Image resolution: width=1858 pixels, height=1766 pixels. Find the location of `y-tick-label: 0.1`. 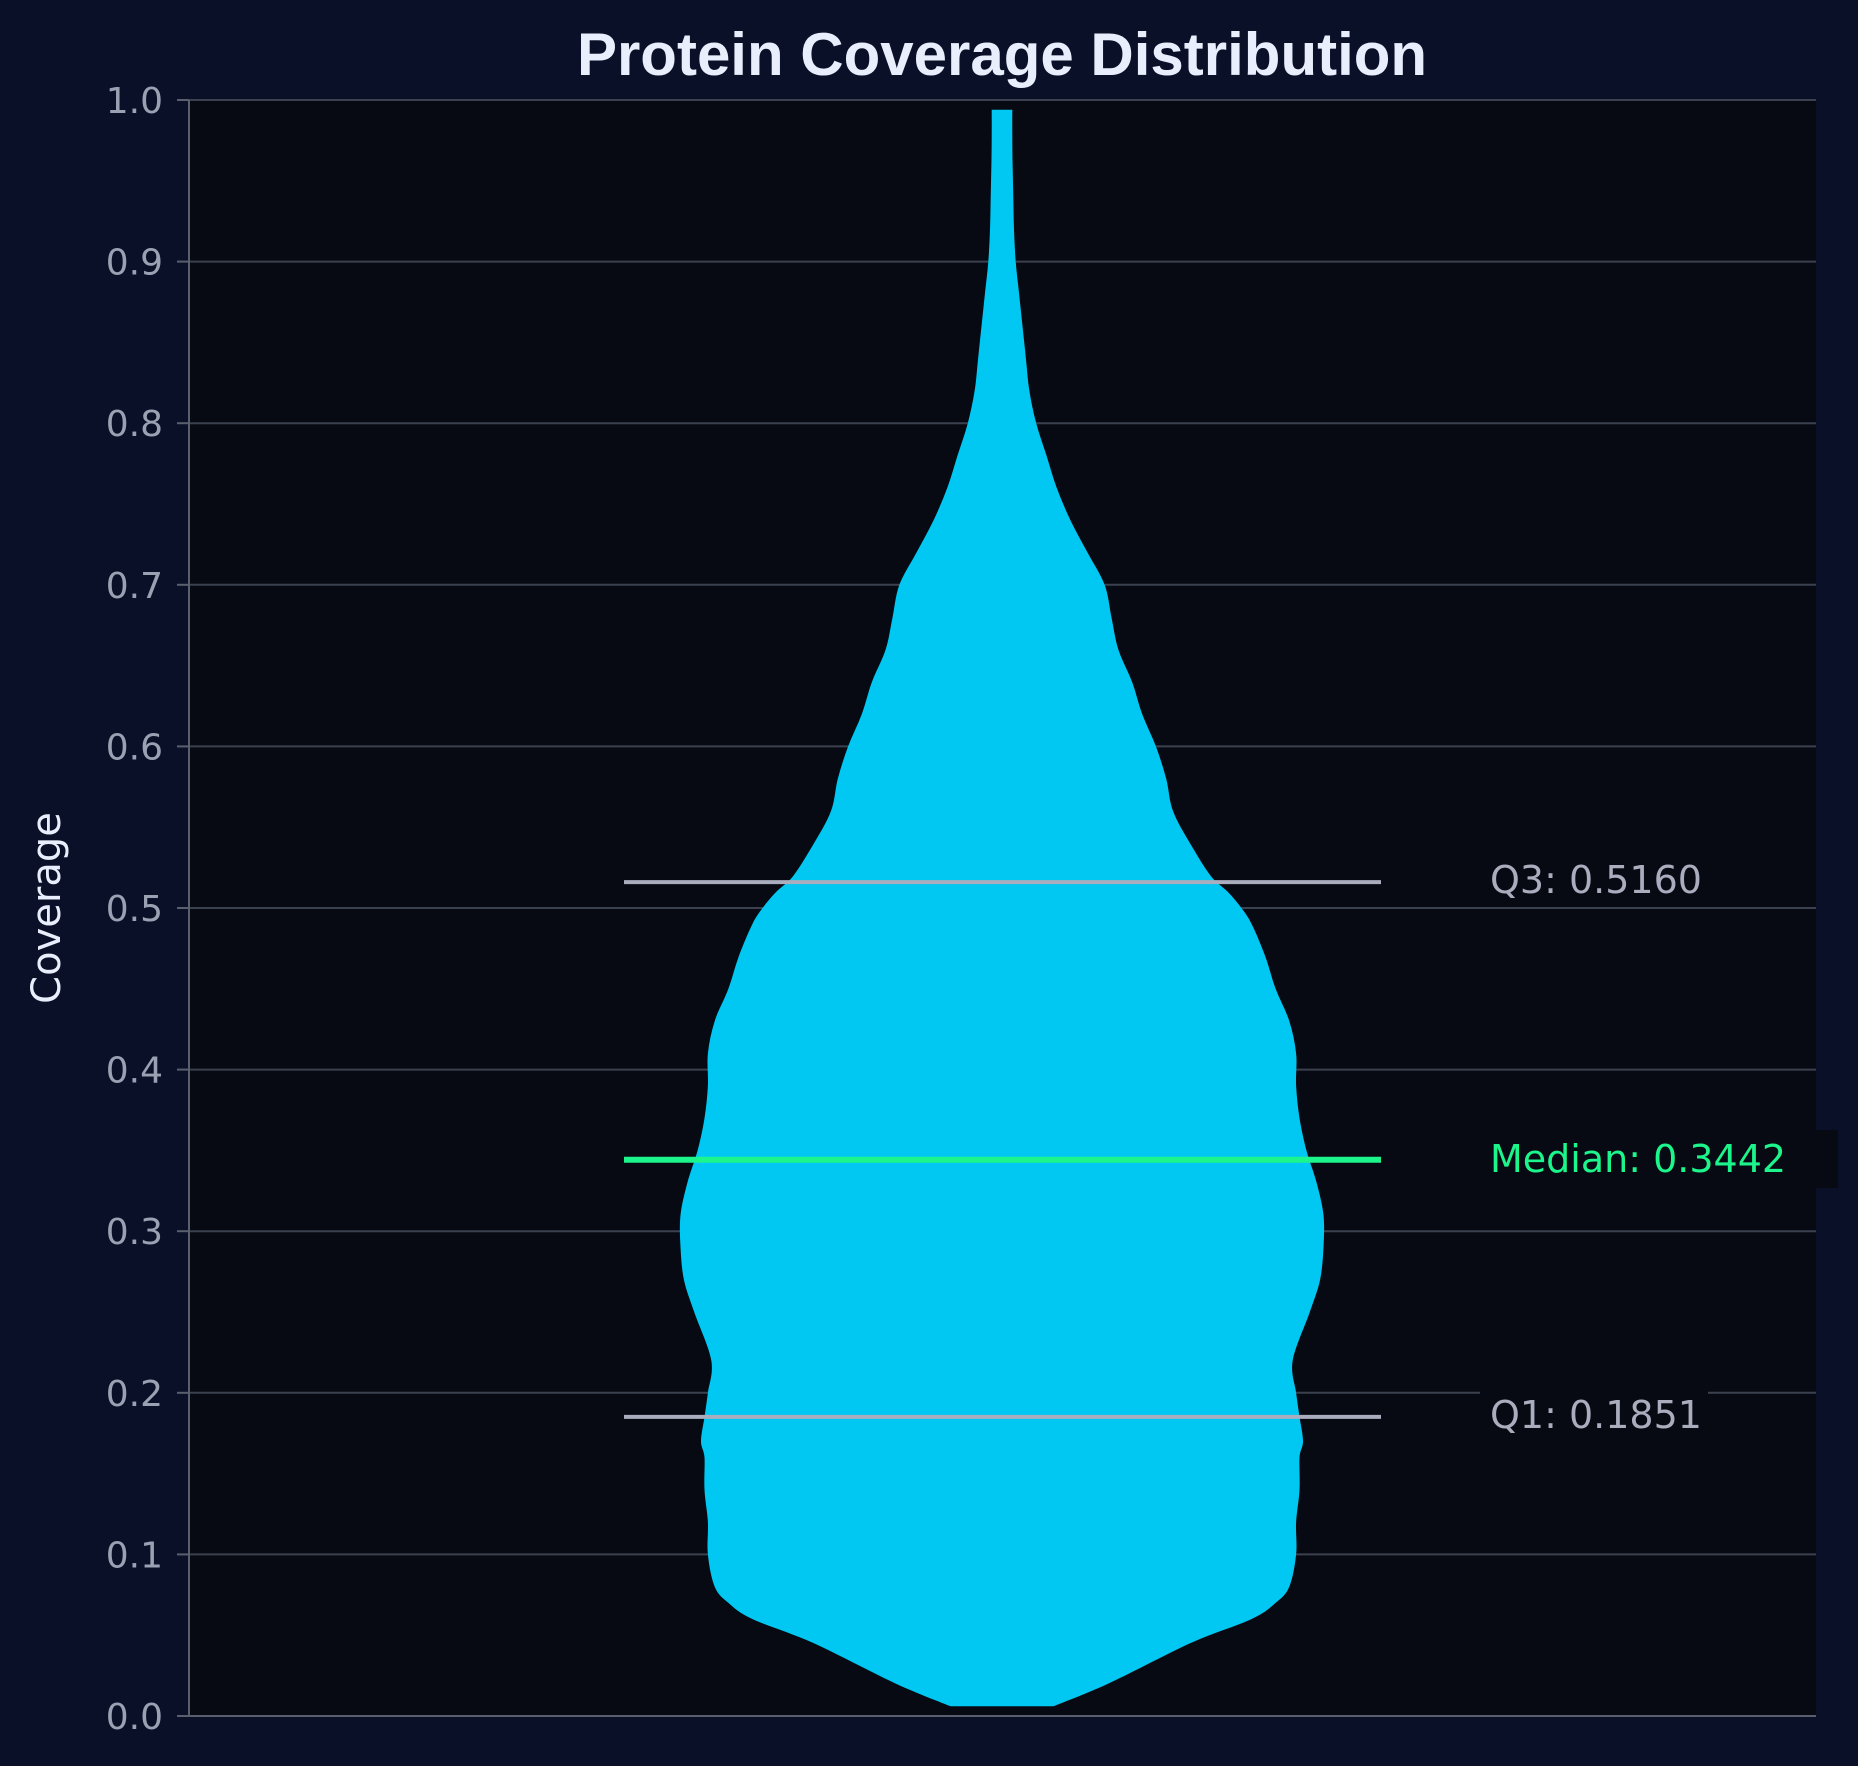

y-tick-label: 0.1 is located at coordinates (134, 1555).